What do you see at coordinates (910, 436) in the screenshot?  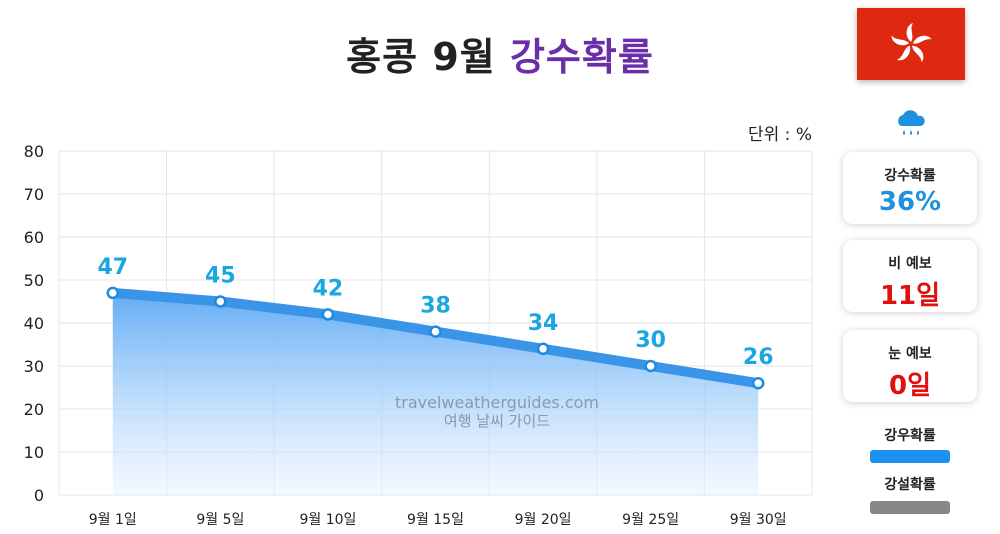 I see `legend-rain-label: 강우확률` at bounding box center [910, 436].